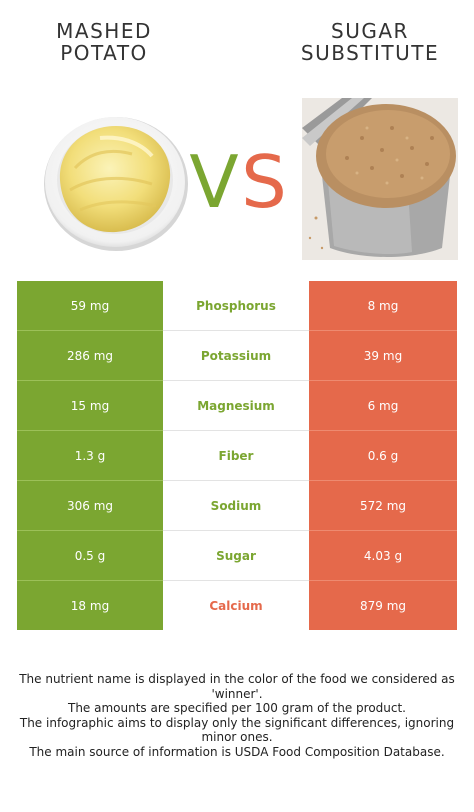  I want to click on nutrient-name: Calcium, so click(236, 605).